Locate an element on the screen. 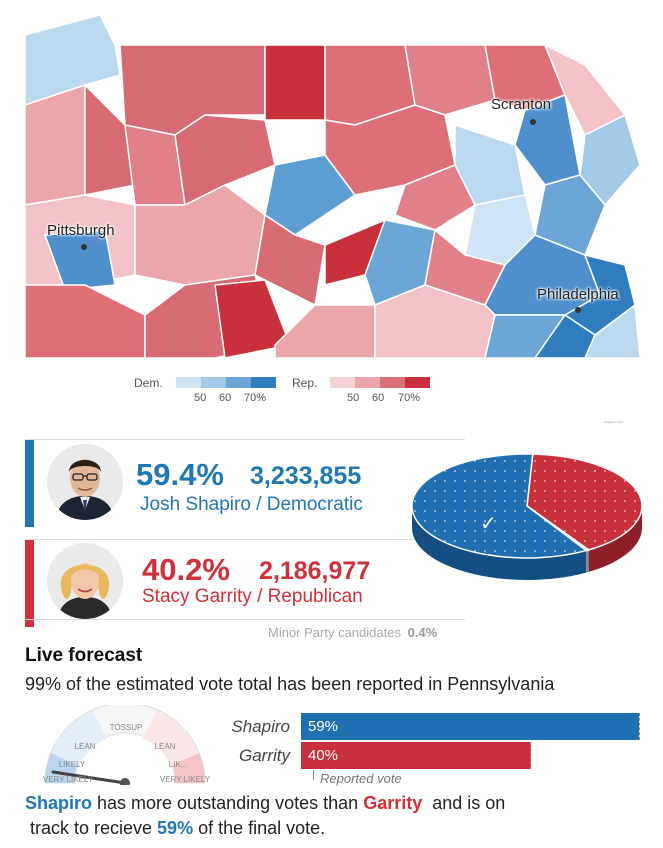  bar-value-garrity: 40% is located at coordinates (323, 755).